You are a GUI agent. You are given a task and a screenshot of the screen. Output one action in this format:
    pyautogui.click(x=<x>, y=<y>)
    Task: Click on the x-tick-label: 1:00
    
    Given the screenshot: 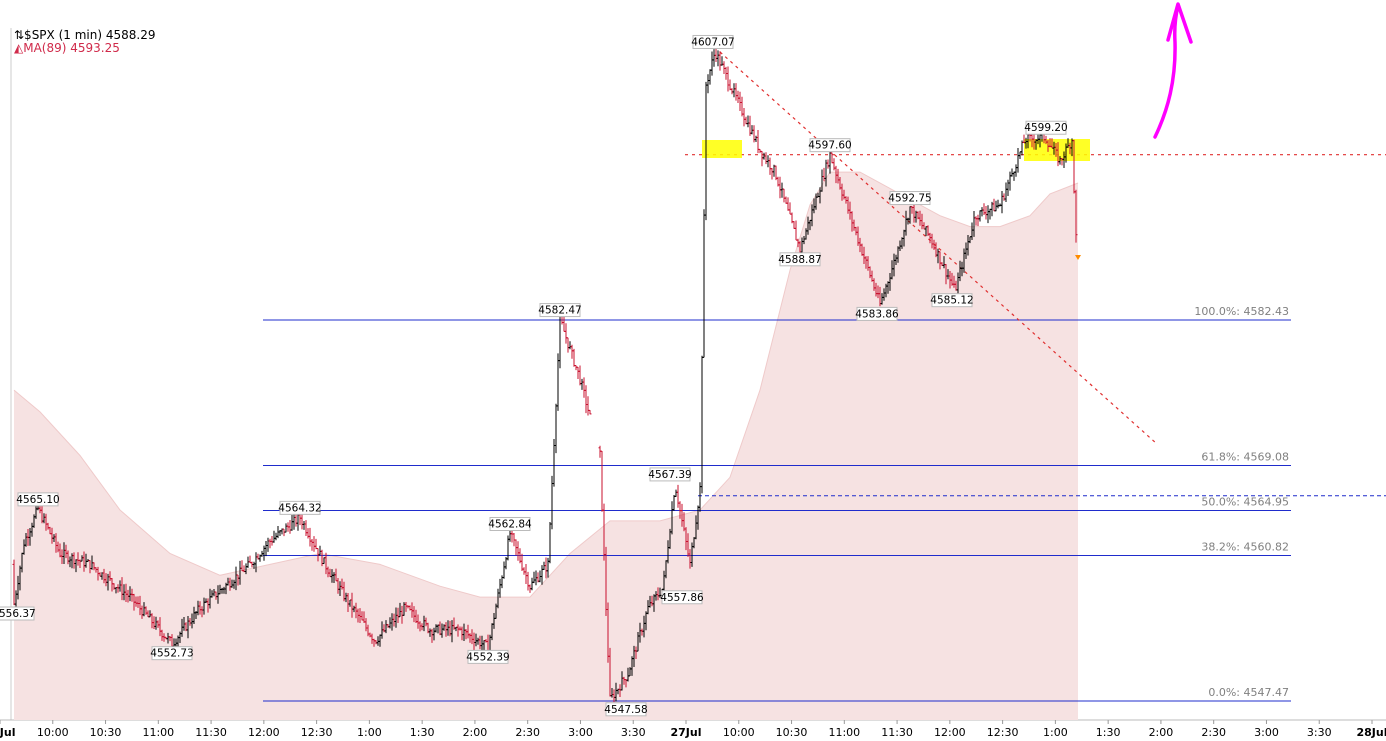 What is the action you would take?
    pyautogui.click(x=369, y=732)
    